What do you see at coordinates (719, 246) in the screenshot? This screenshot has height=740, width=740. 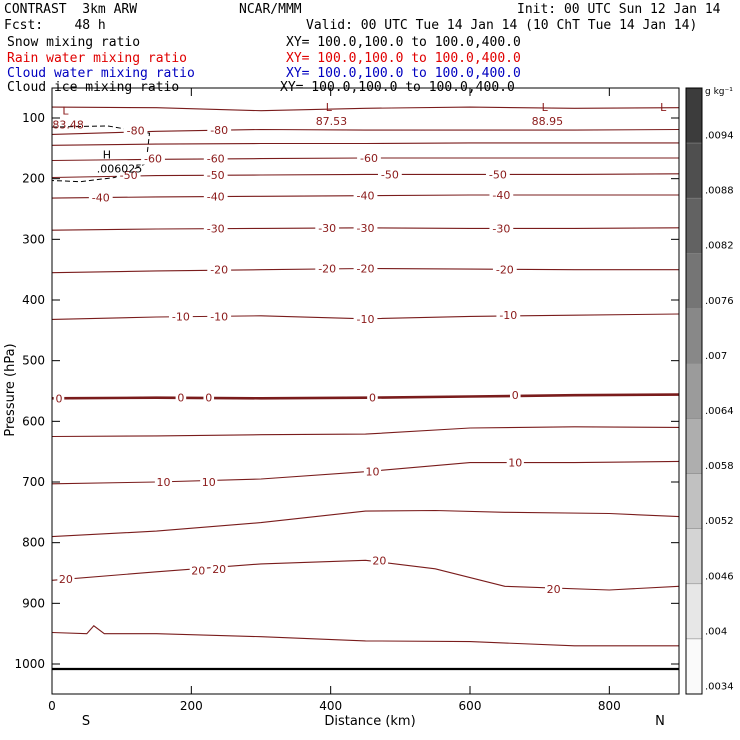 I see `colorbar-tick-label: .0082` at bounding box center [719, 246].